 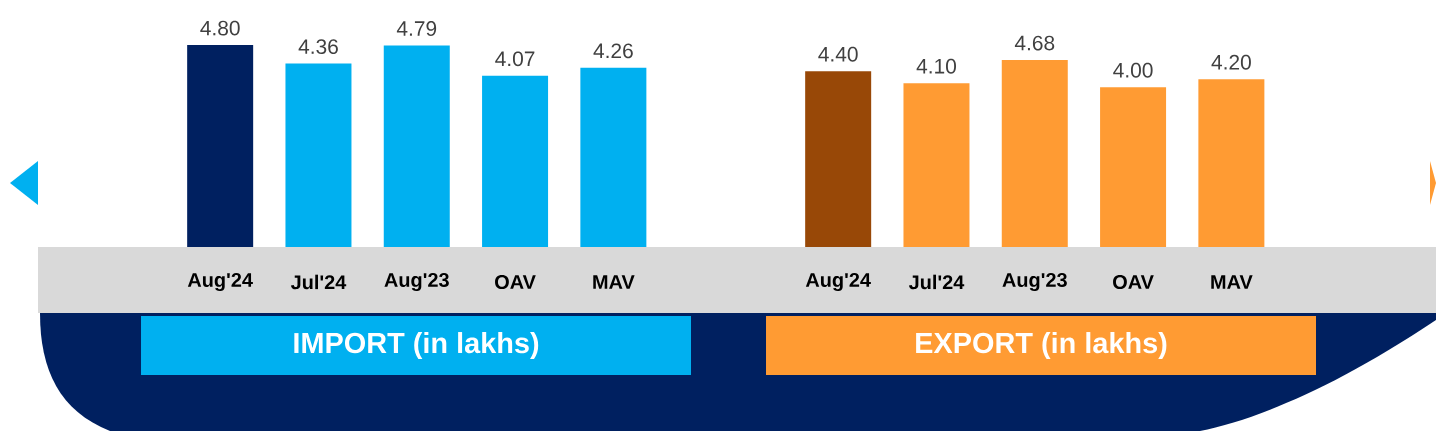 What do you see at coordinates (838, 54) in the screenshot?
I see `data-label: 4.40` at bounding box center [838, 54].